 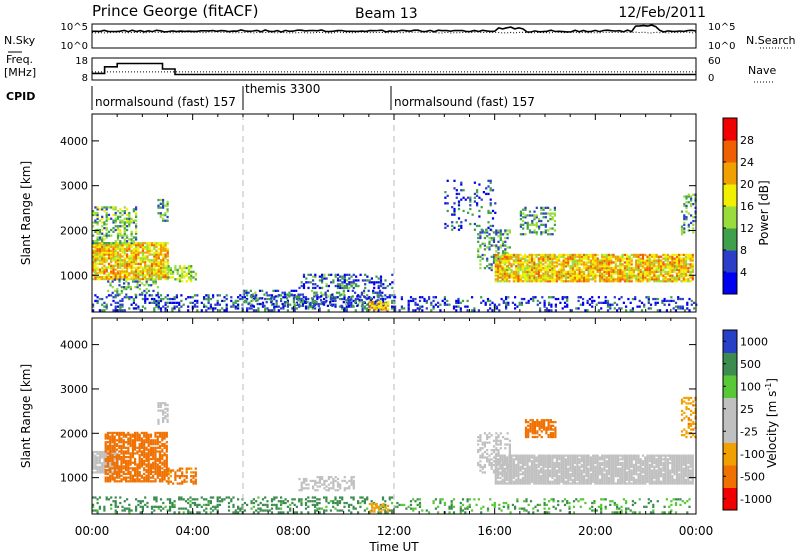 I want to click on colorbar-swatch, so click(x=730, y=217).